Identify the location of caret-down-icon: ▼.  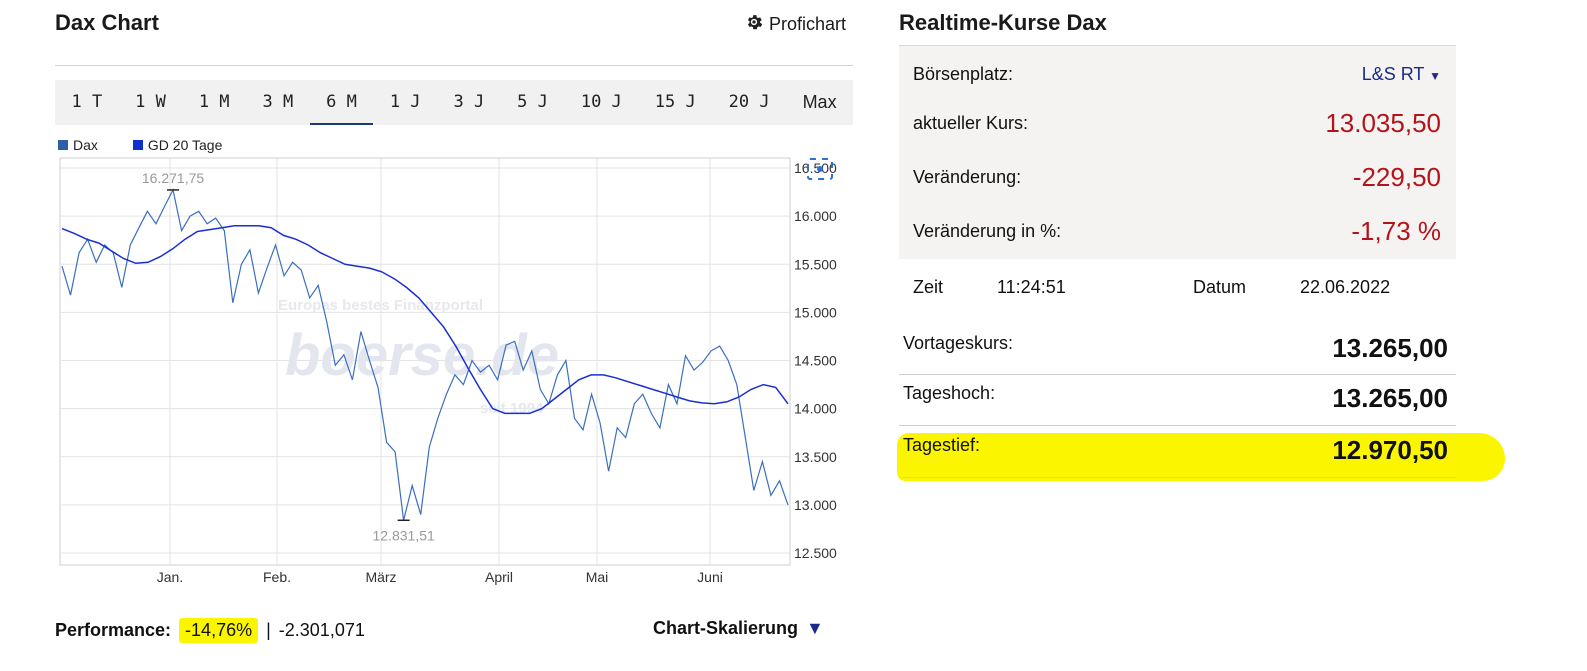
(1435, 76).